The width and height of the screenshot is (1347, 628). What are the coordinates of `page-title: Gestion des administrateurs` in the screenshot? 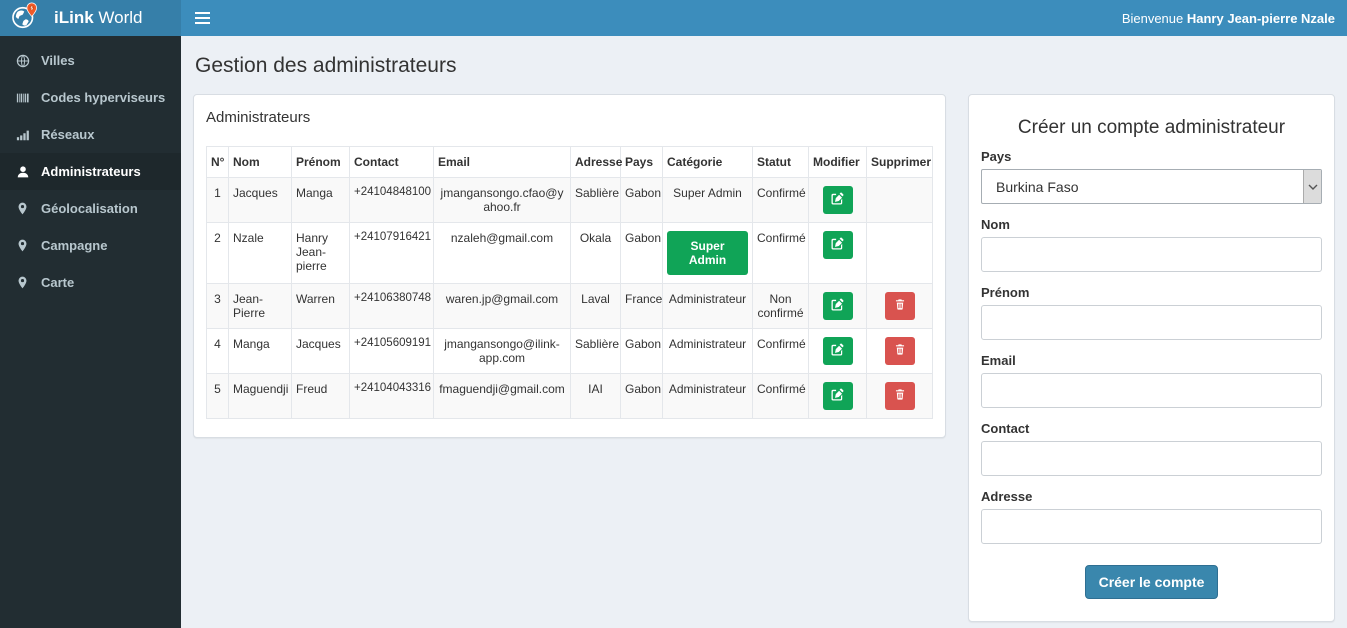 It's located at (326, 65).